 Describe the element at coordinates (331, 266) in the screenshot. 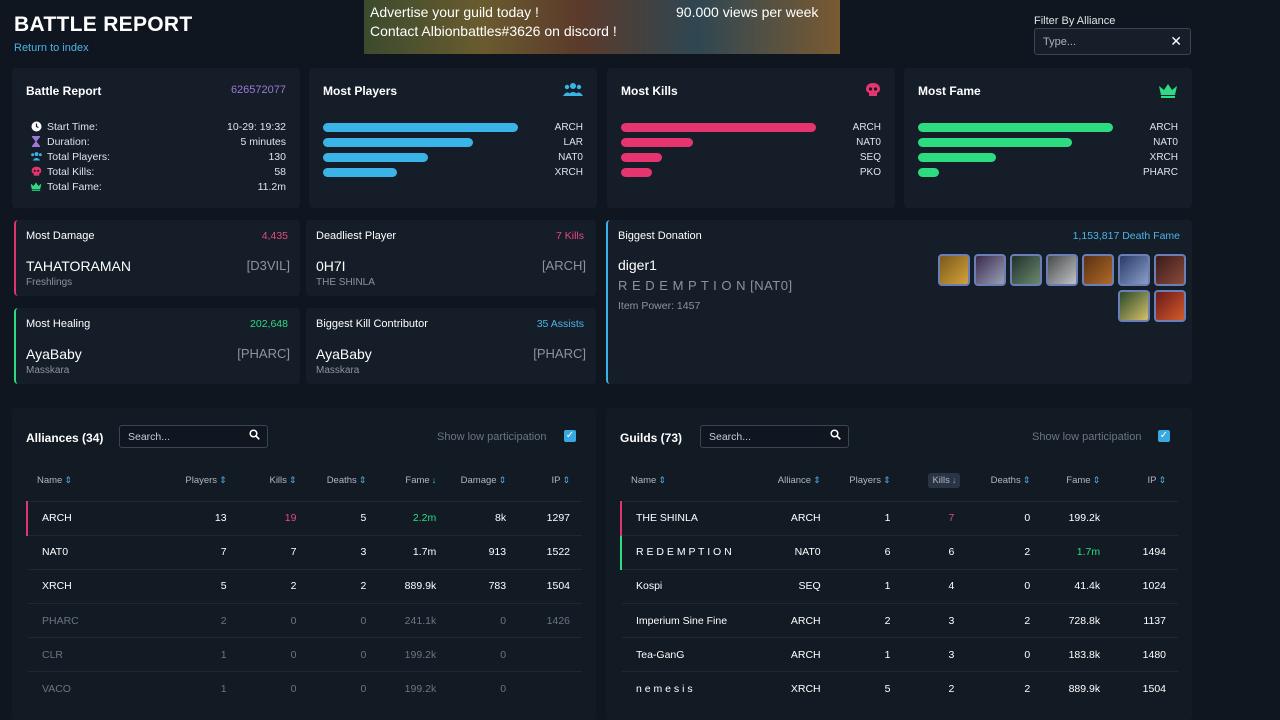

I see `deadliest-player: 0H7I` at that location.